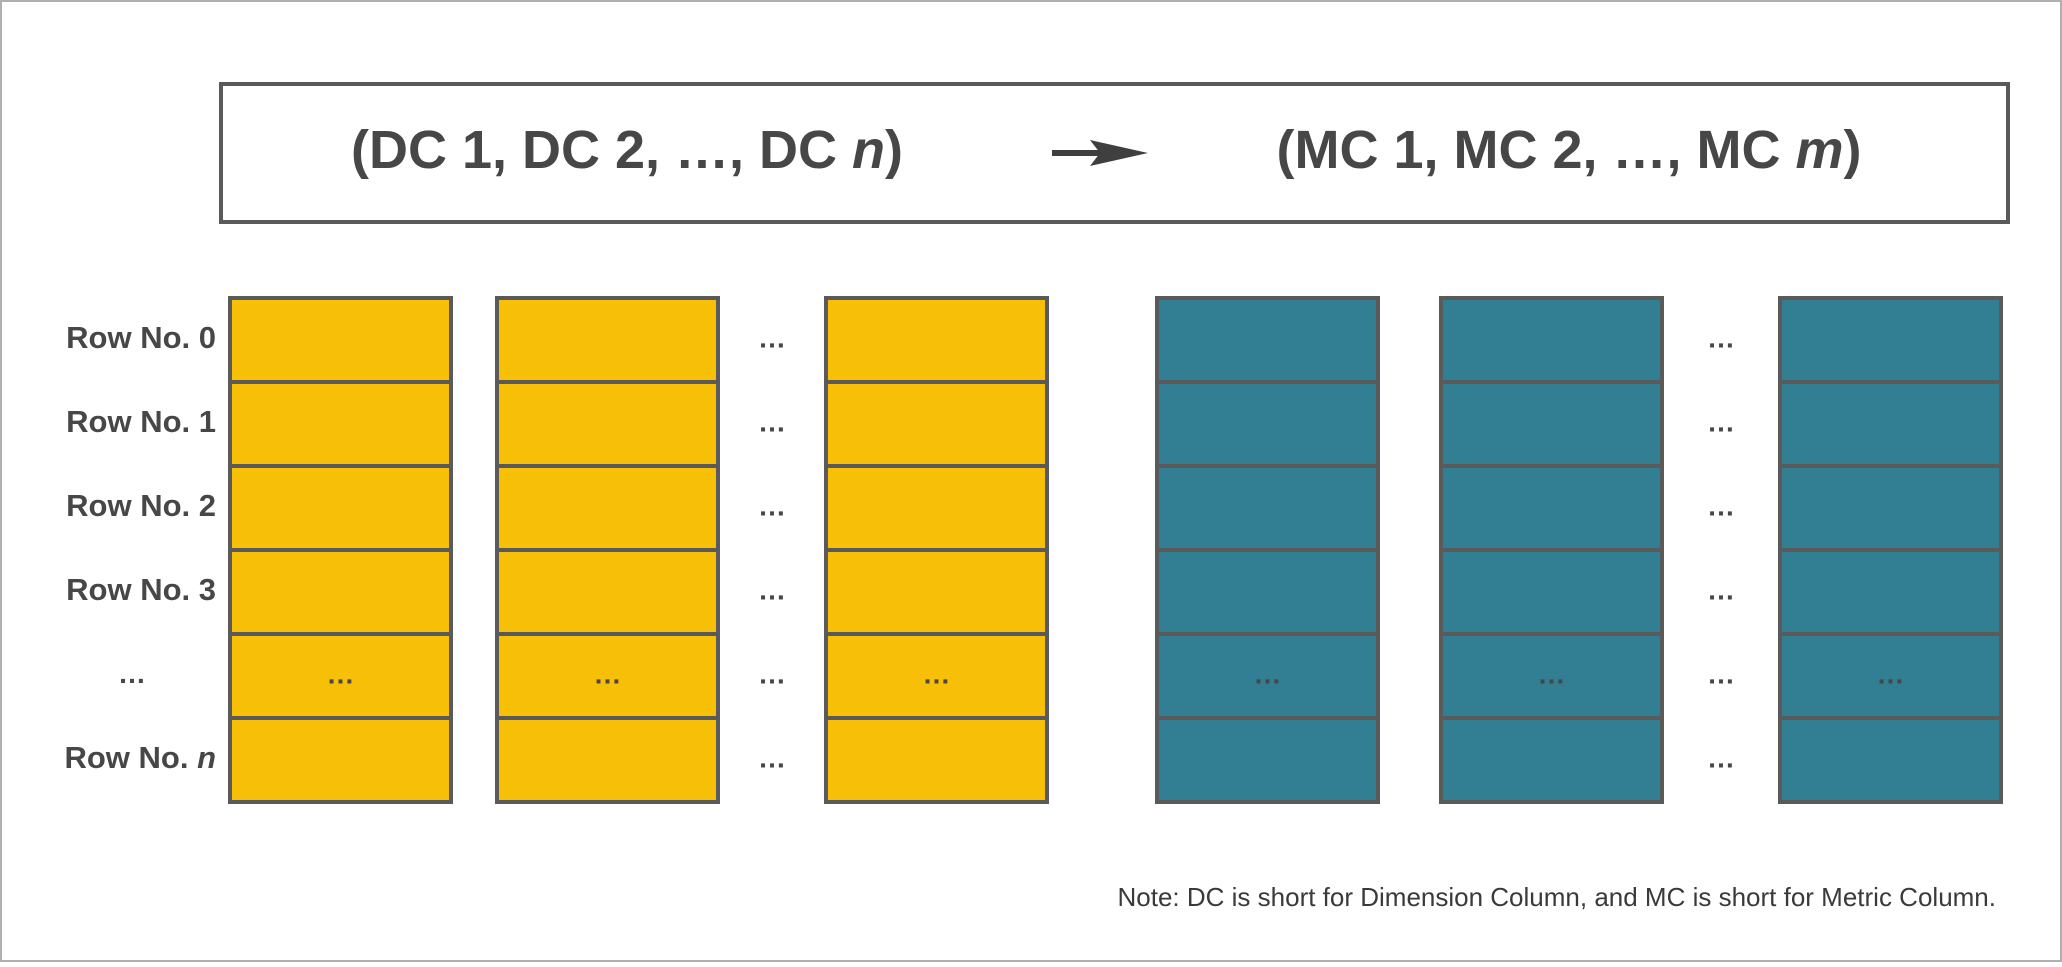  I want to click on row-label: Row No. n, so click(140, 757).